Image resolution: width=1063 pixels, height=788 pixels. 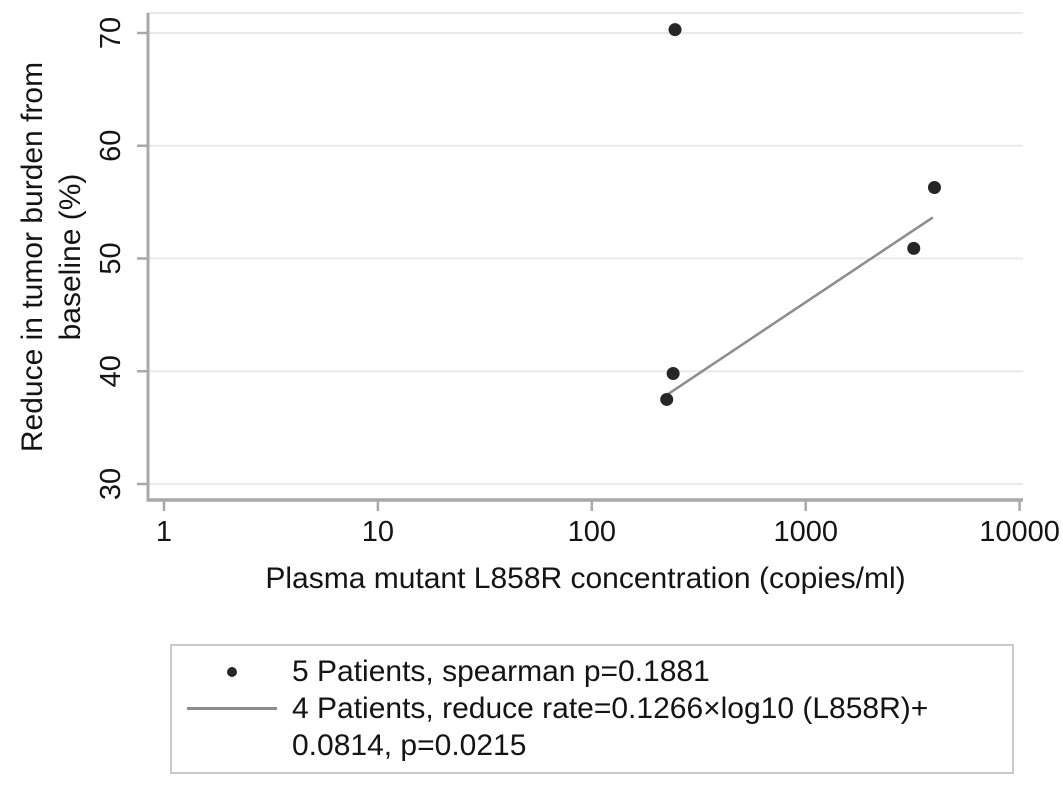 What do you see at coordinates (409, 745) in the screenshot?
I see `legend-entry-fitline-label-line2: 0.0814, p=0.0215` at bounding box center [409, 745].